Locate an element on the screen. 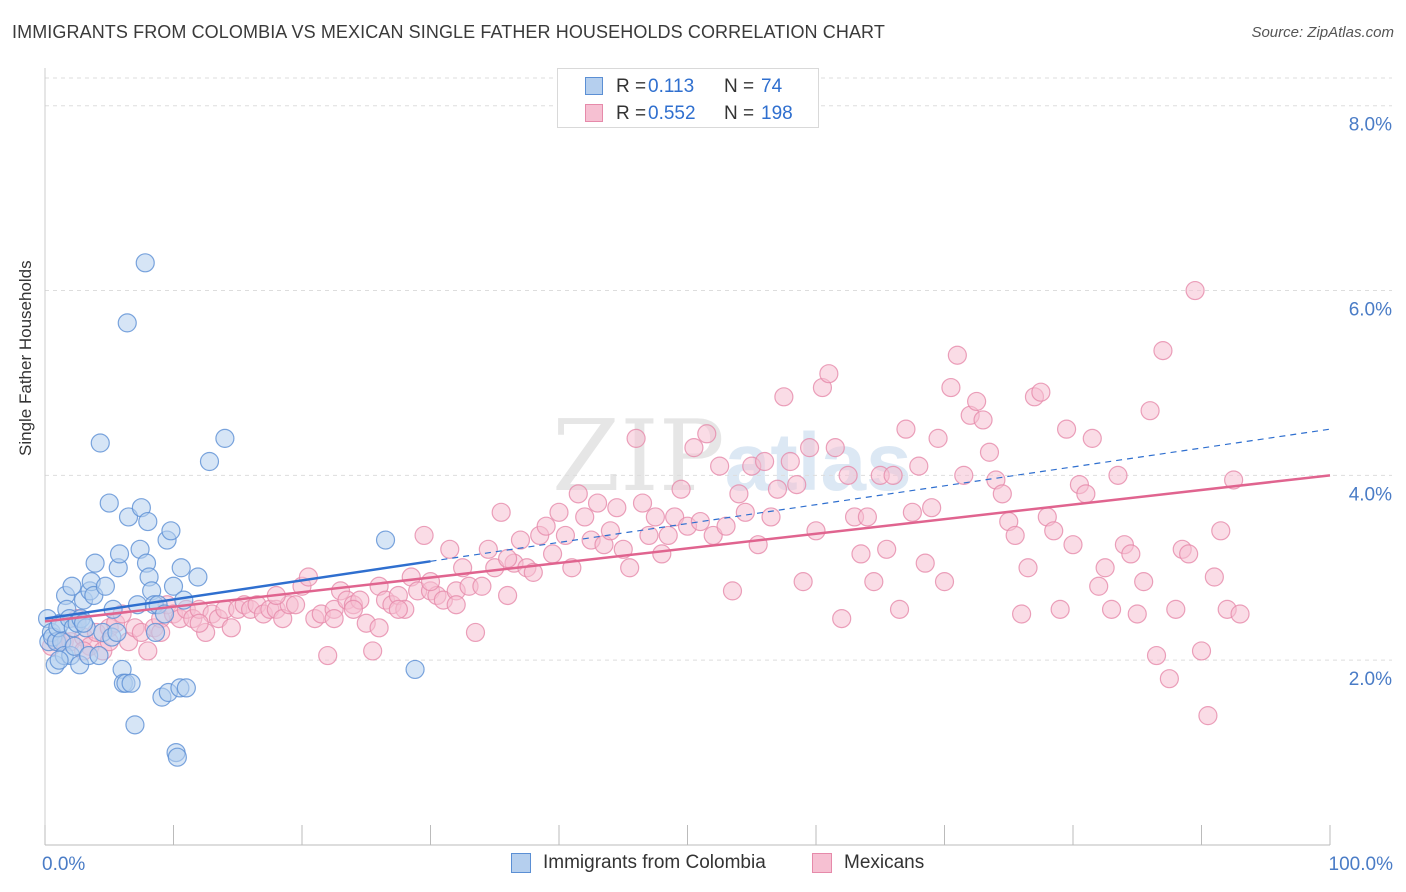 The image size is (1406, 892). y-tick-label: 2.0% is located at coordinates (1370, 679).